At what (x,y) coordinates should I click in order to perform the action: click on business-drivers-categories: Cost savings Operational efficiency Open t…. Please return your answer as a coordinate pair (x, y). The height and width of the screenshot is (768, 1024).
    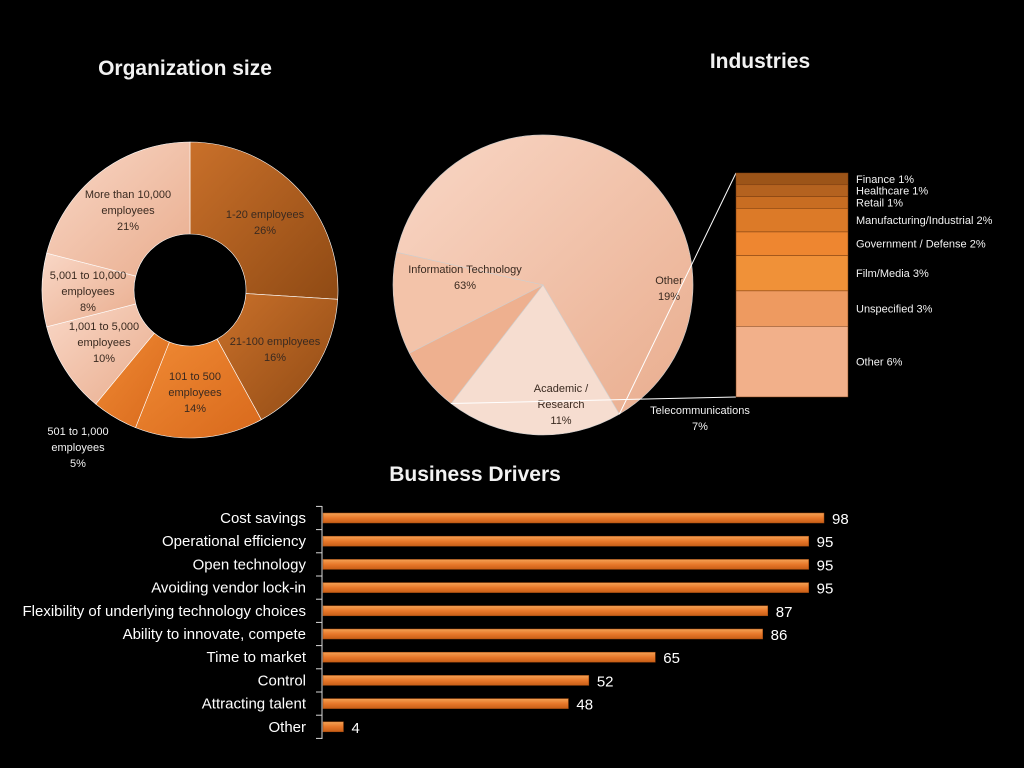
    Looking at the image, I should click on (165, 623).